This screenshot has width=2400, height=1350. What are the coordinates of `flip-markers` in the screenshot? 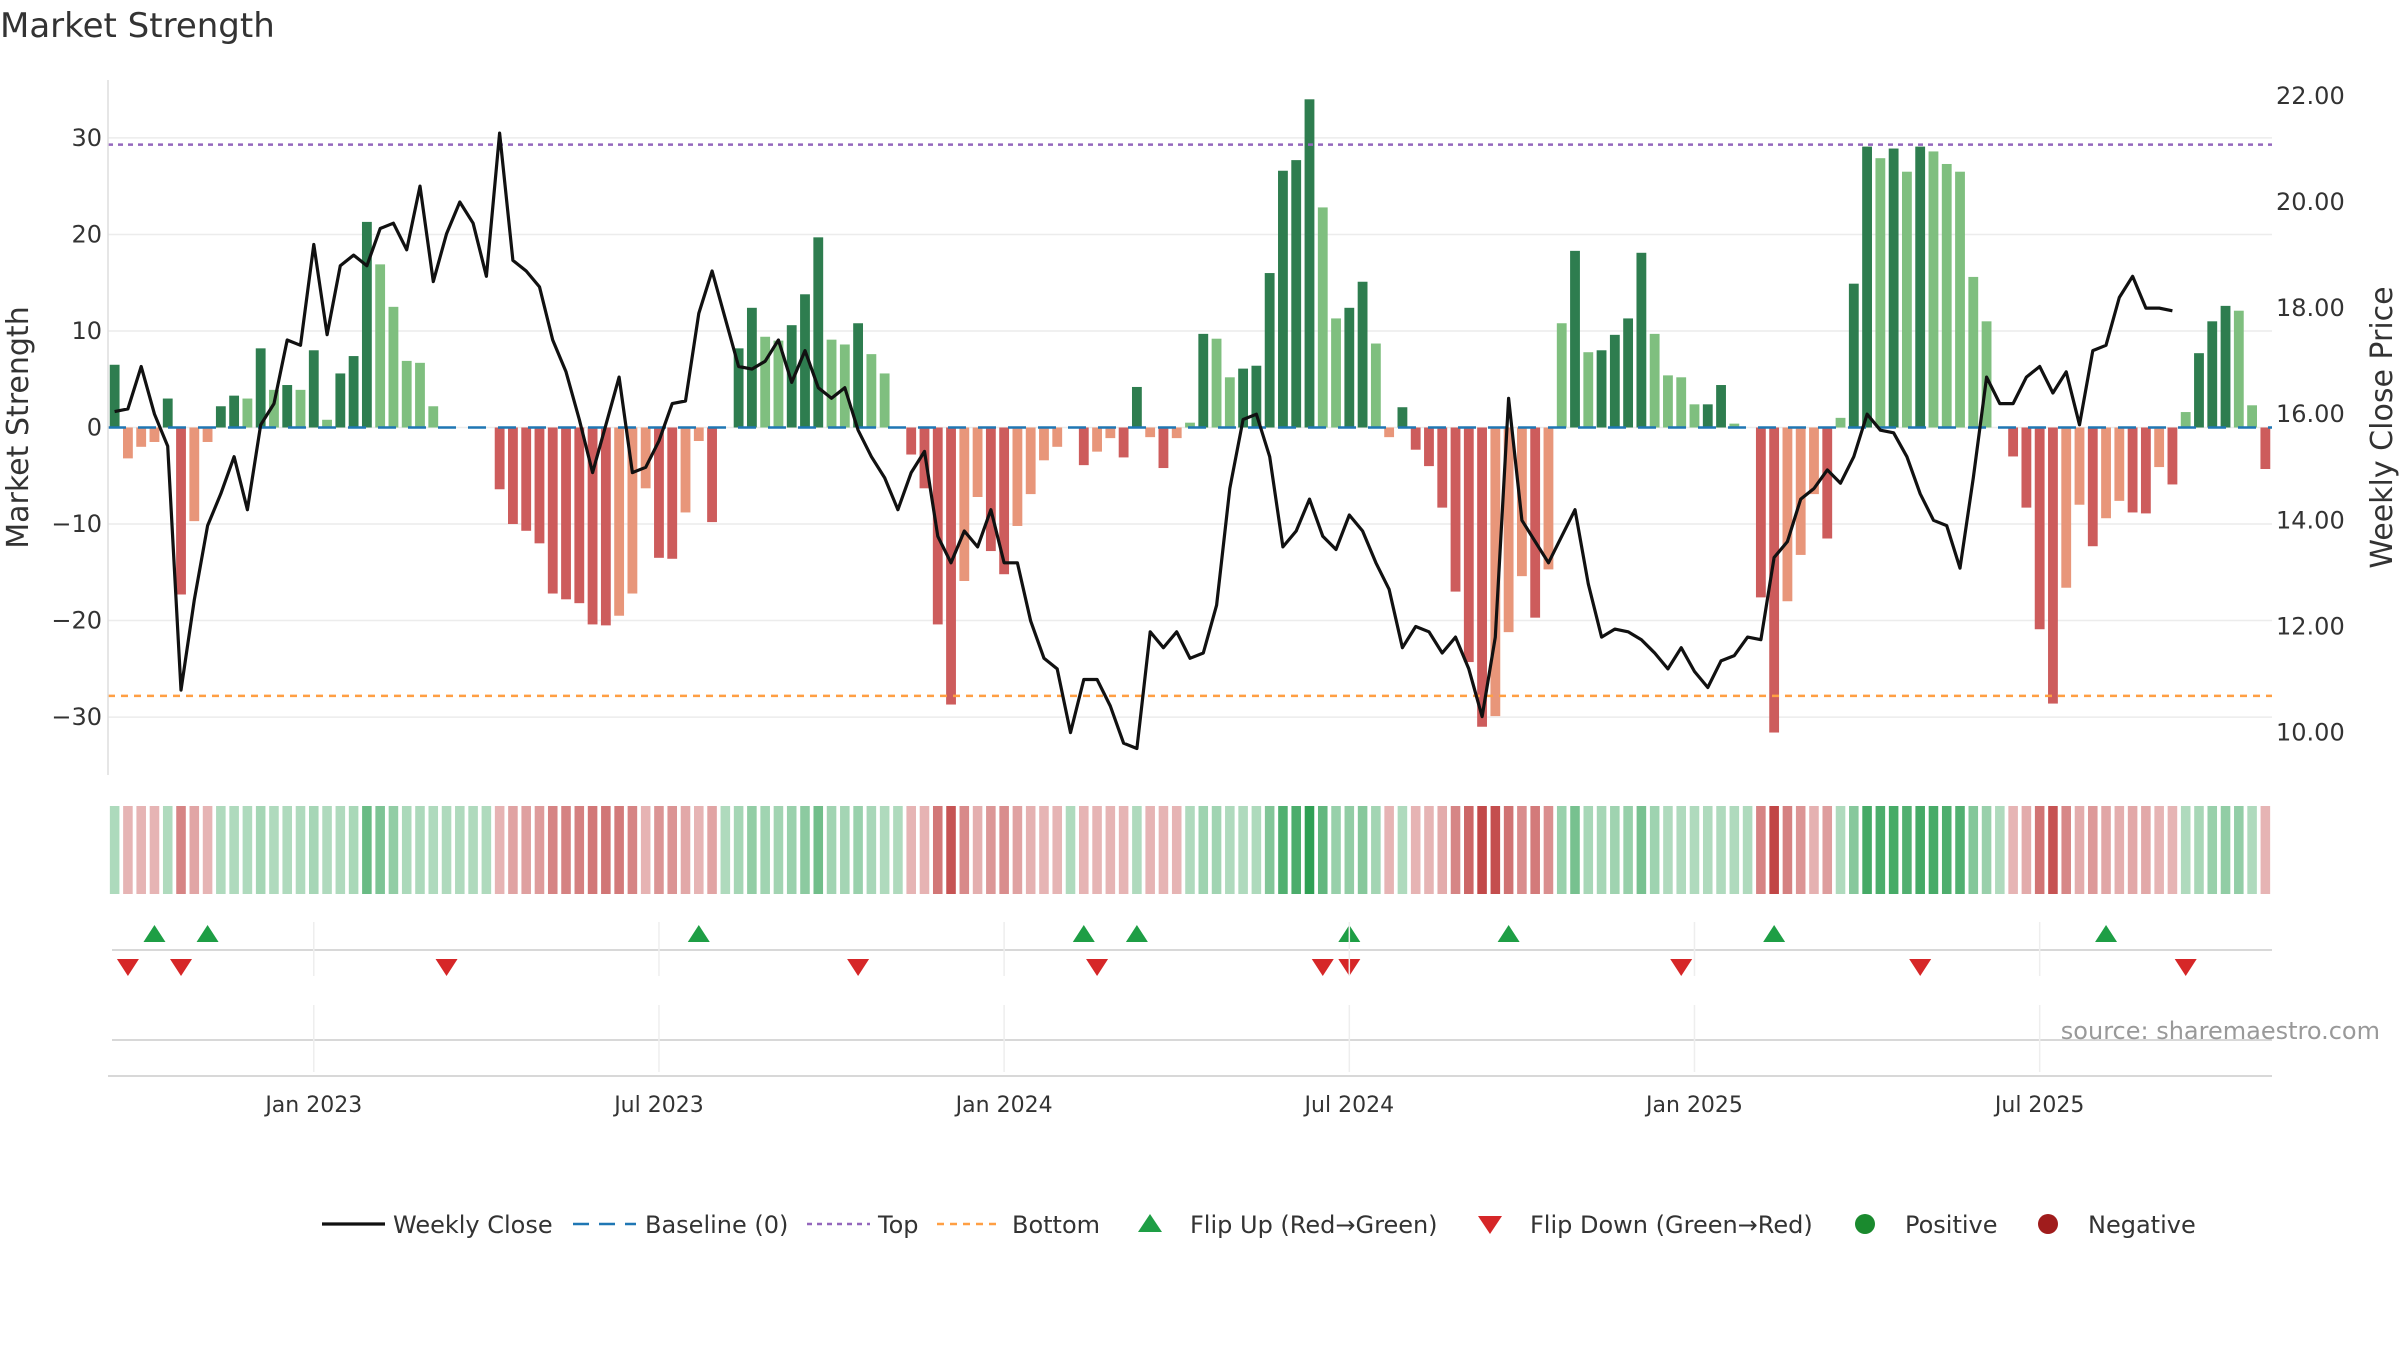 It's located at (1192, 950).